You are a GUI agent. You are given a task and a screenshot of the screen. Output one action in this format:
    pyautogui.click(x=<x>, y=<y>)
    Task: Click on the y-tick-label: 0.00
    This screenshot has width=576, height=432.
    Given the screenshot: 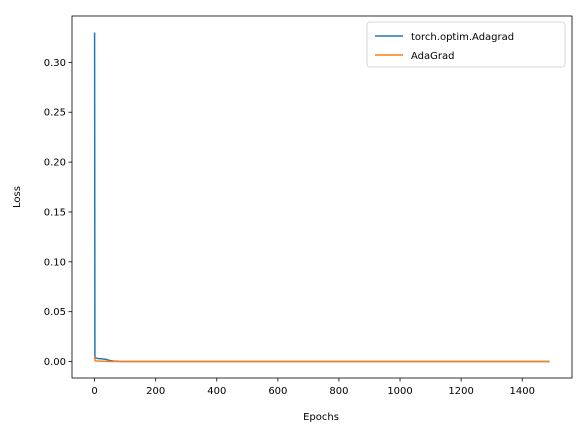 What is the action you would take?
    pyautogui.click(x=55, y=362)
    